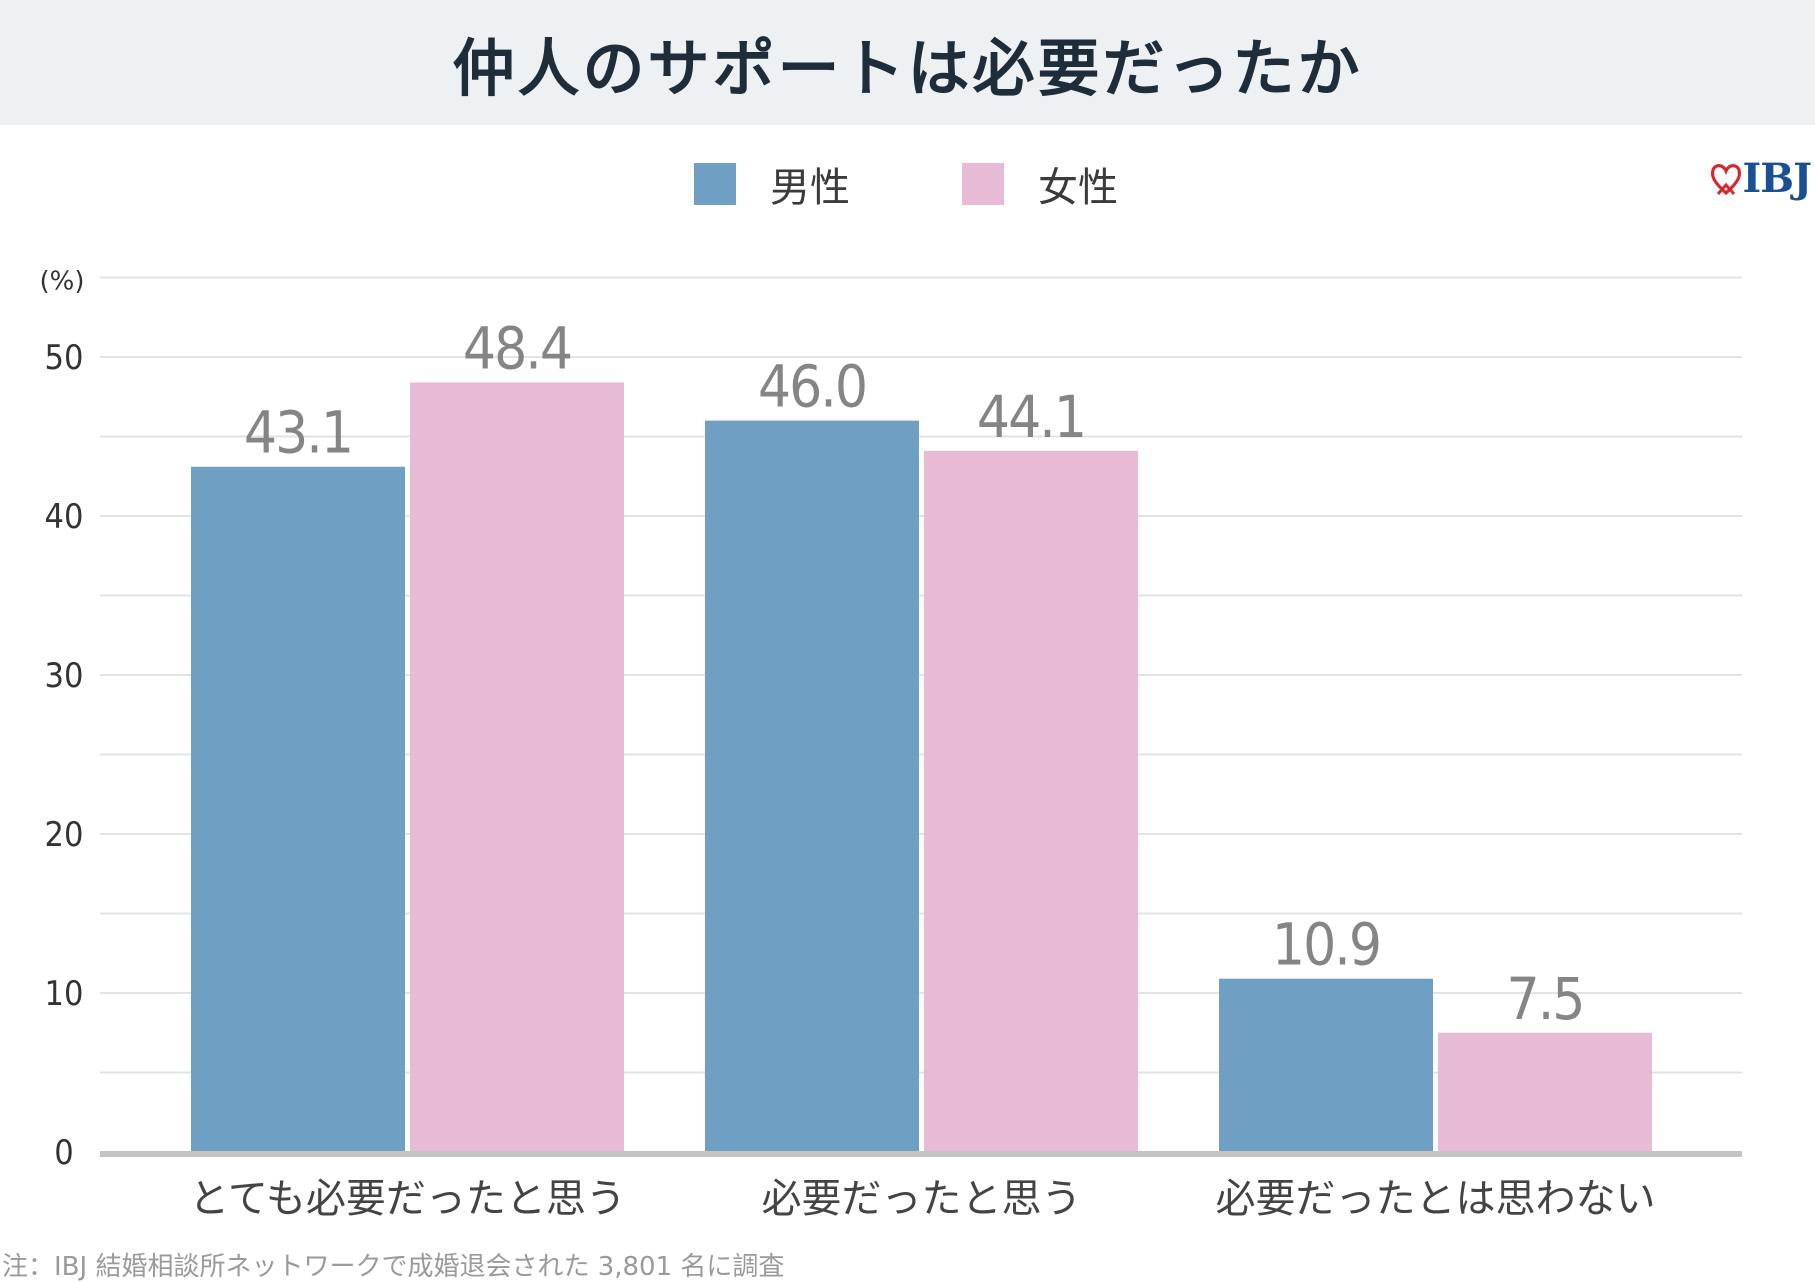  What do you see at coordinates (62, 282) in the screenshot?
I see `y-axis-unit-label: (%)` at bounding box center [62, 282].